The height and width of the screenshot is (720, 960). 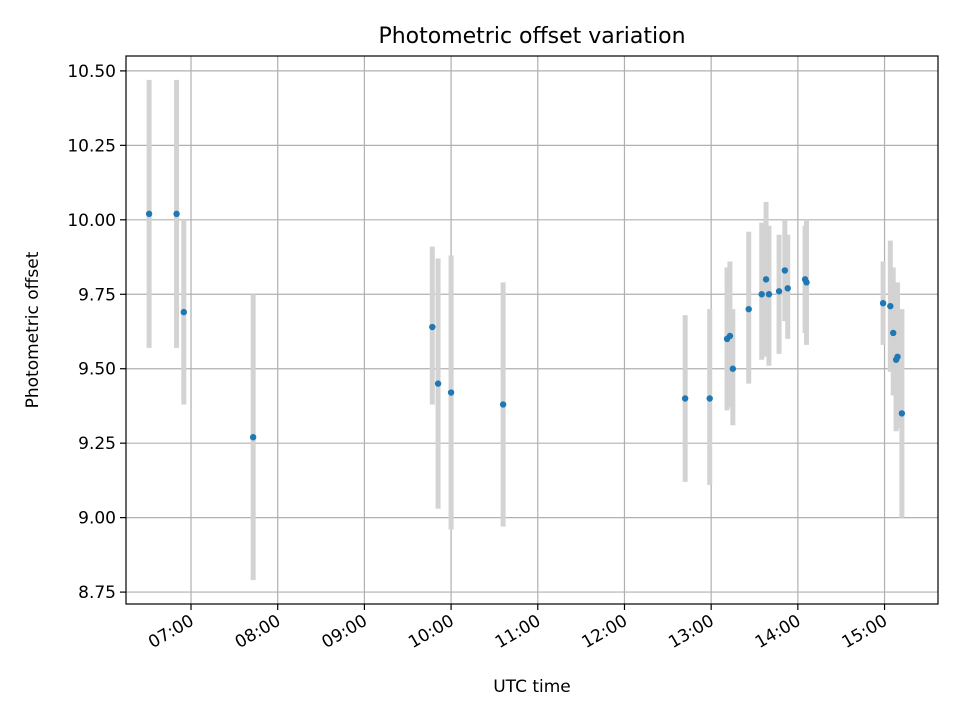 I want to click on y-tick-label: 8.75, so click(x=97, y=593).